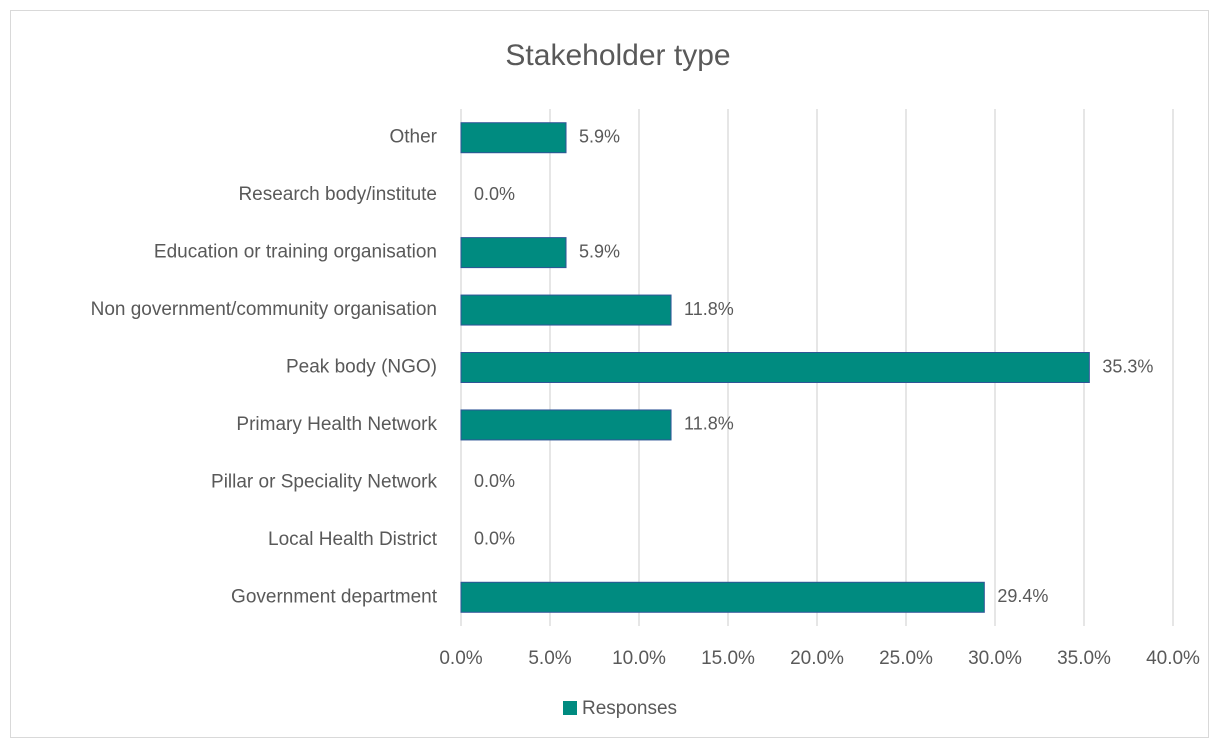 This screenshot has height=738, width=1219. Describe the element at coordinates (728, 658) in the screenshot. I see `x-tick-label: 15.0%` at that location.